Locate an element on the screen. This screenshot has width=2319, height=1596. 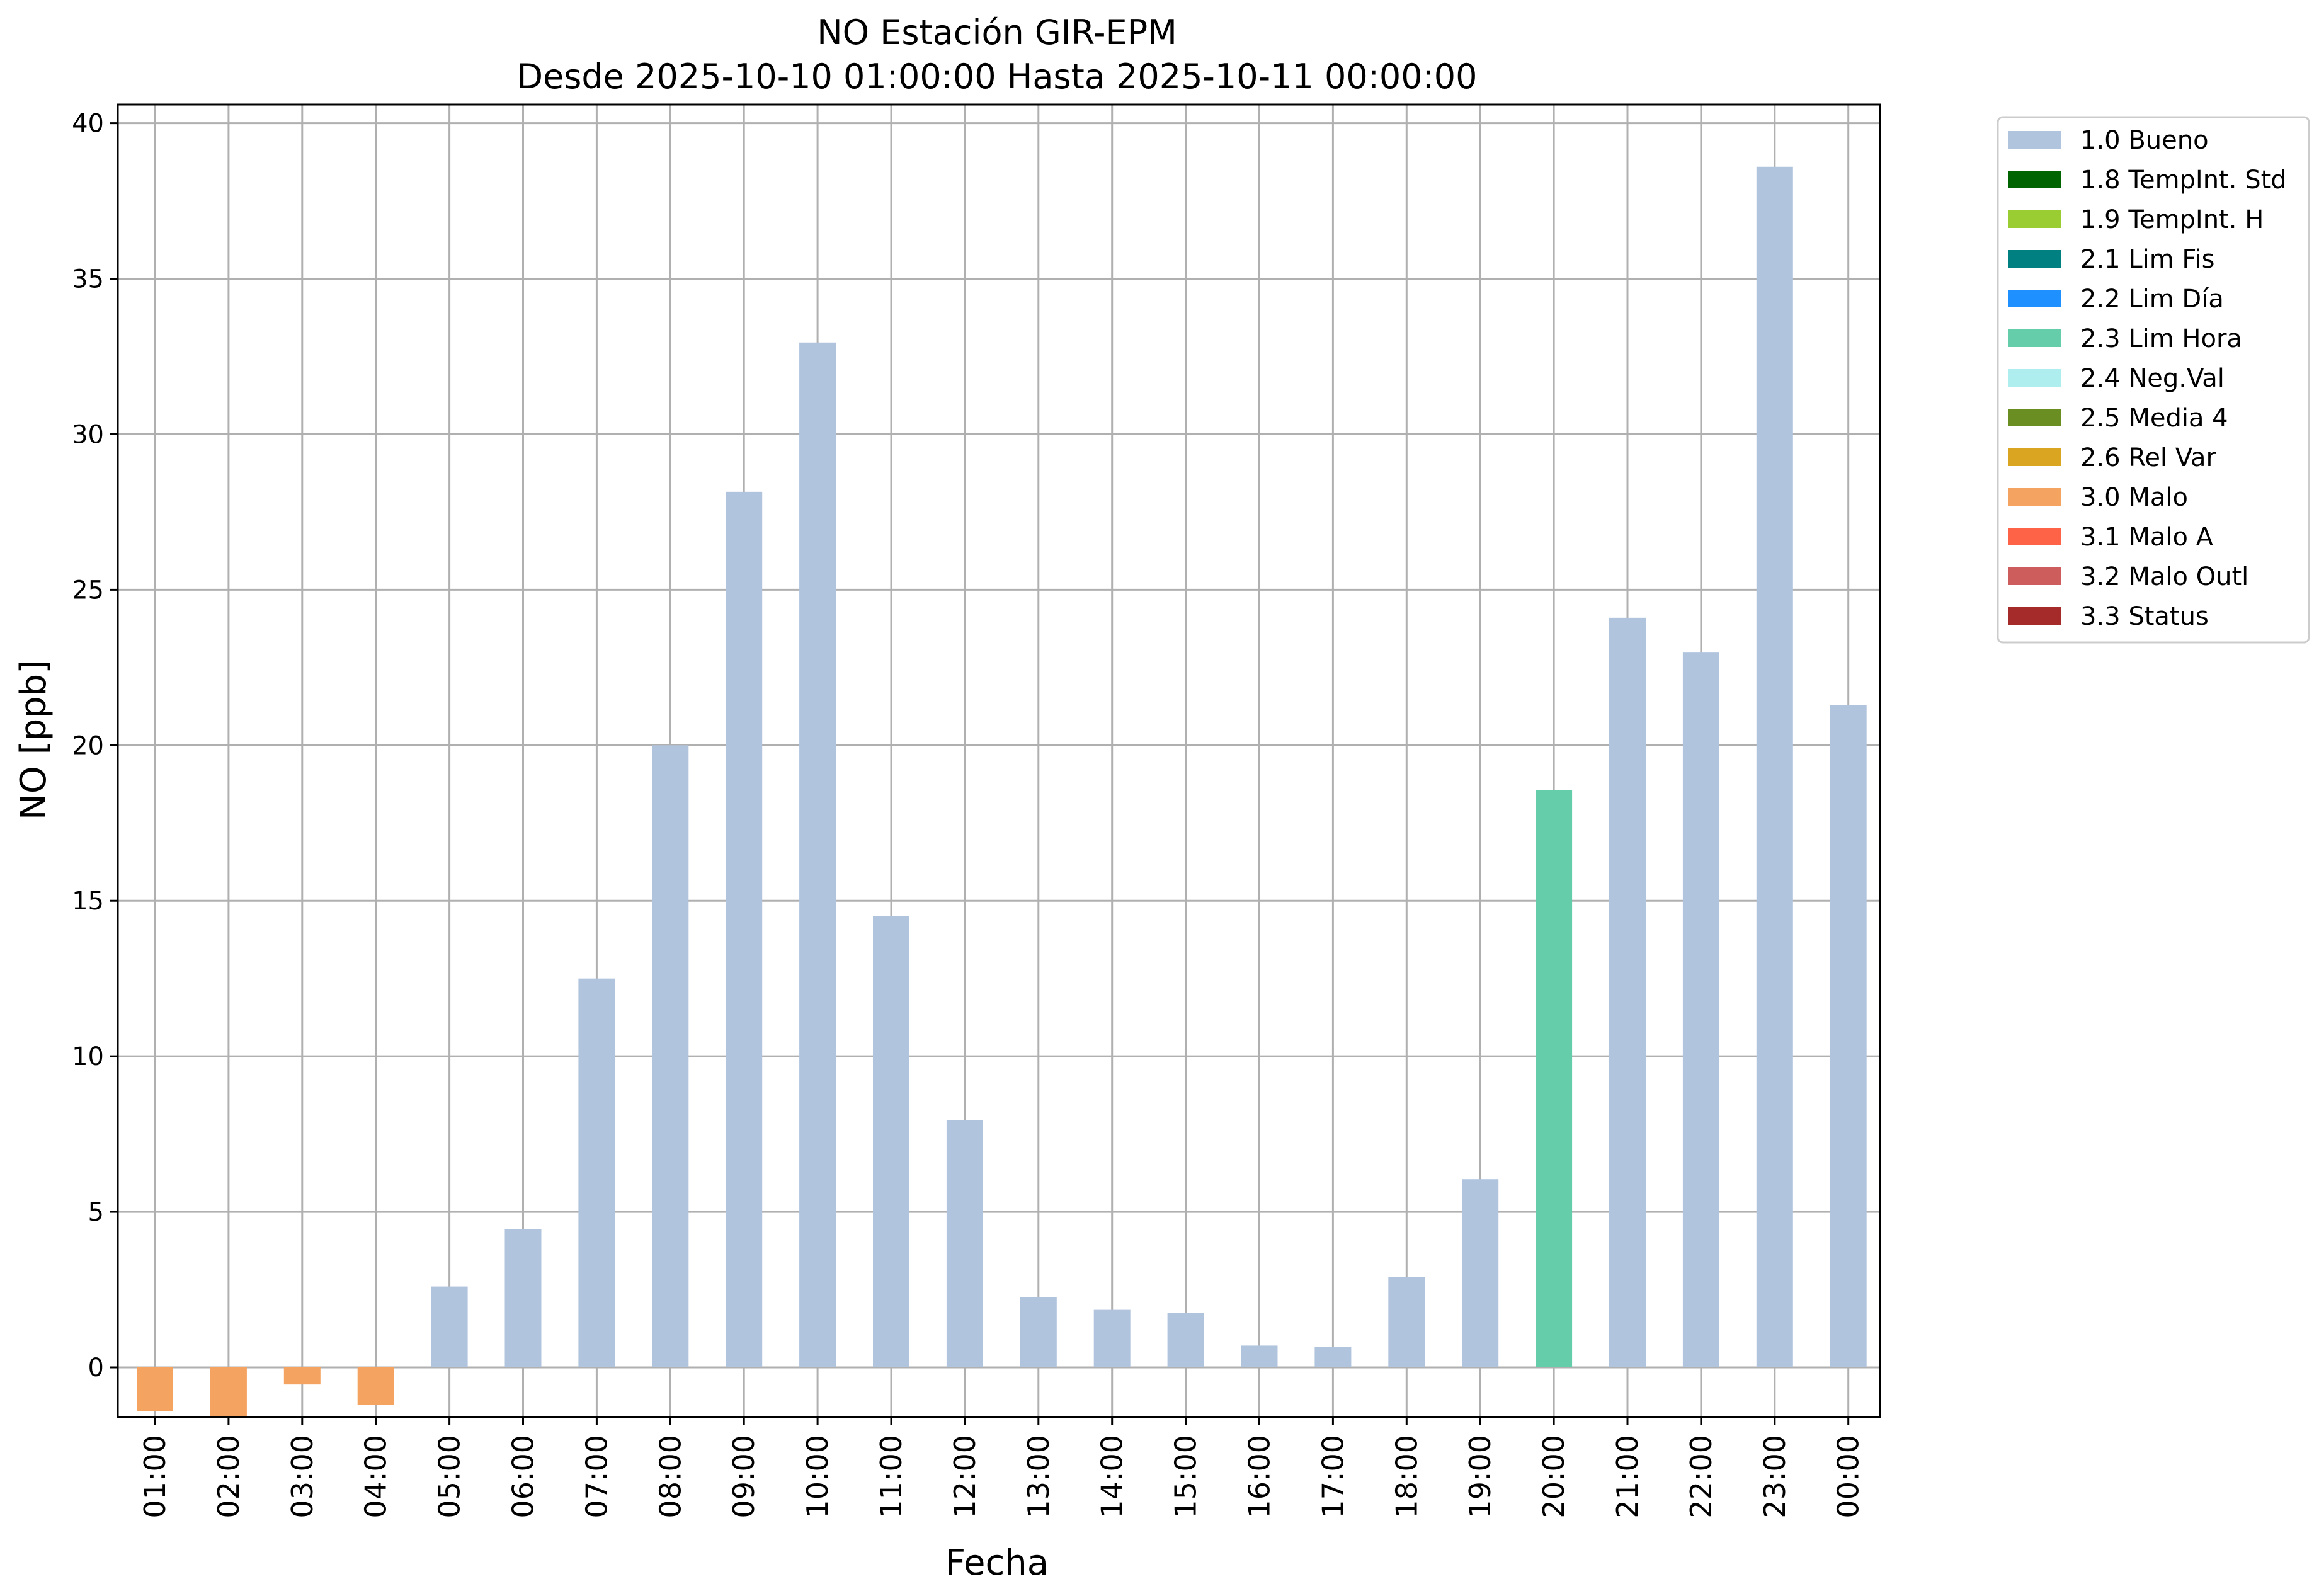
x-tick-label: 16:00 is located at coordinates (1260, 1477).